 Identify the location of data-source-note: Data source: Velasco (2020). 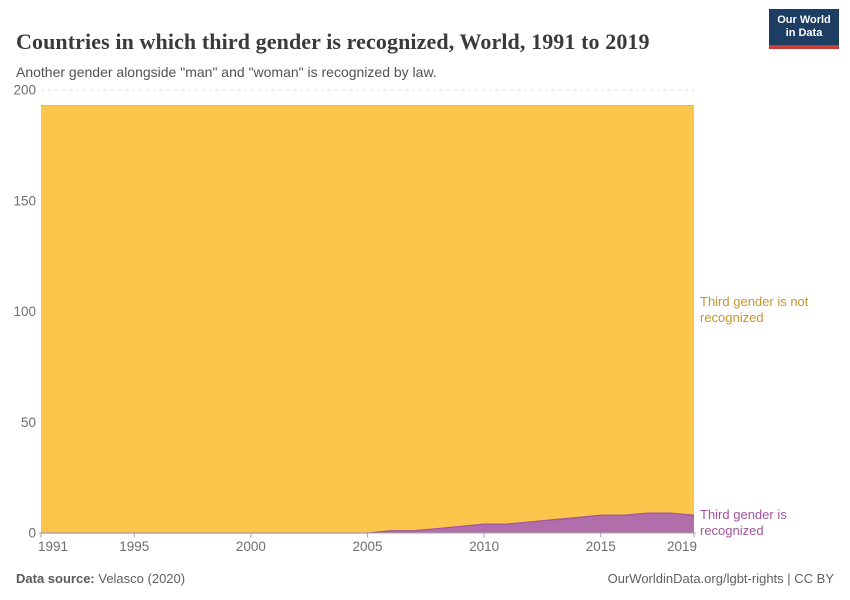
(100, 578).